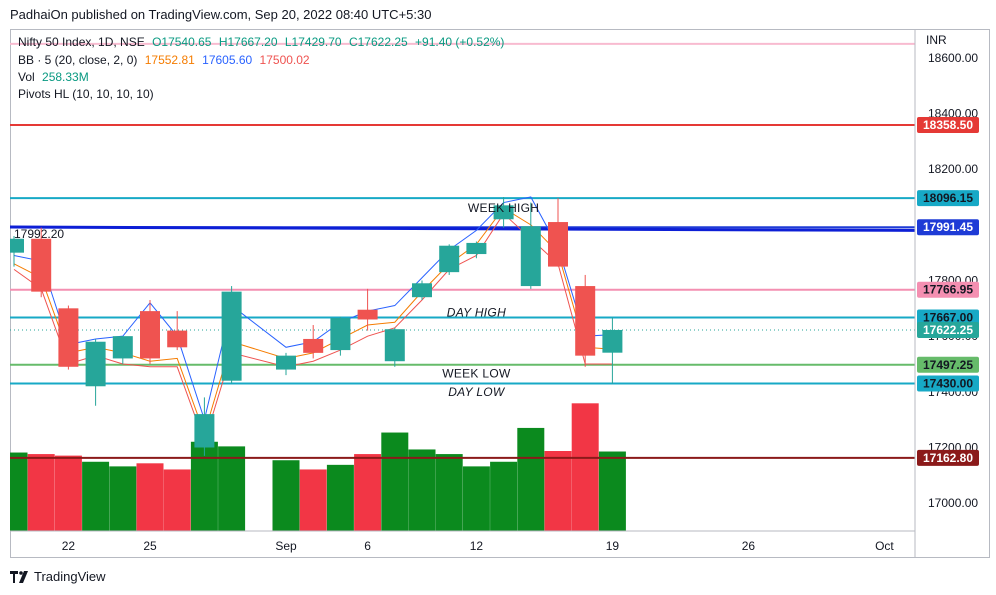  I want to click on level-price-label: 17162.80, so click(948, 458).